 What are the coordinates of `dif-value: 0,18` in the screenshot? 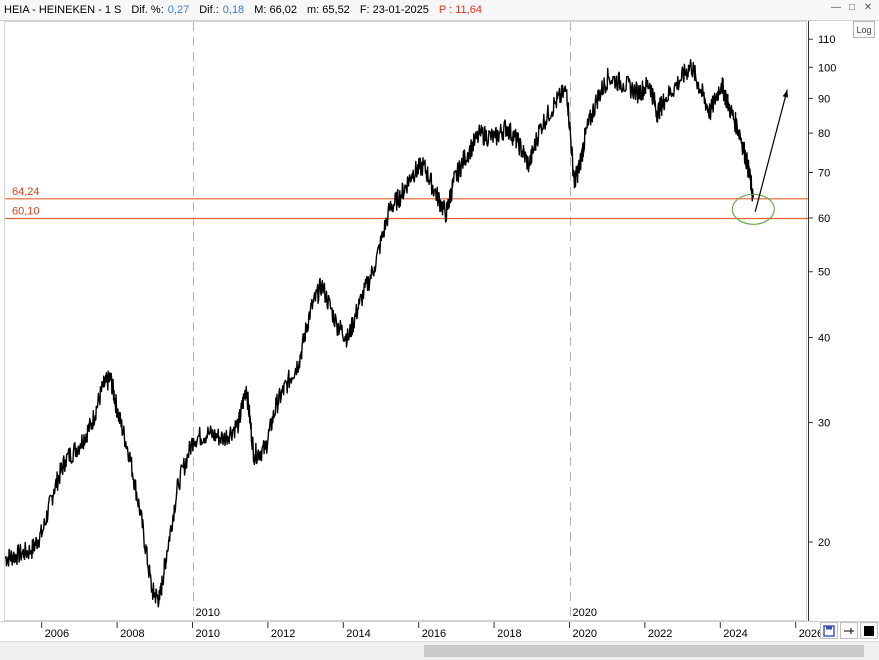 It's located at (233, 10).